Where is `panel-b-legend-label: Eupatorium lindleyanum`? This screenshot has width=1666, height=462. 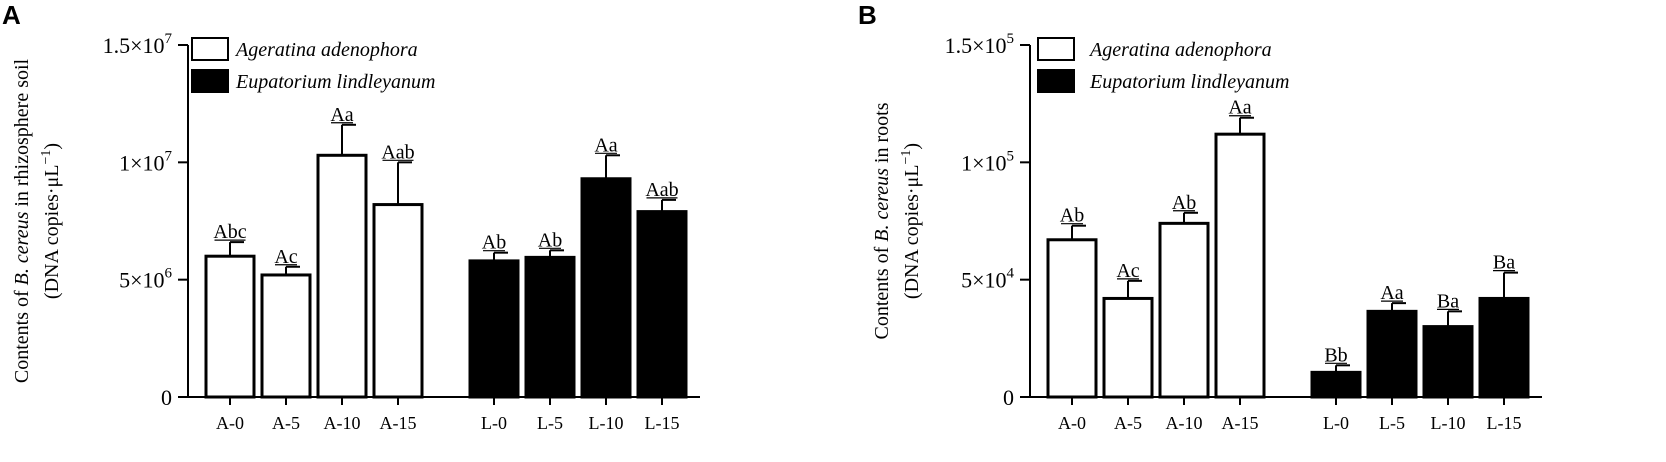 panel-b-legend-label: Eupatorium lindleyanum is located at coordinates (1189, 82).